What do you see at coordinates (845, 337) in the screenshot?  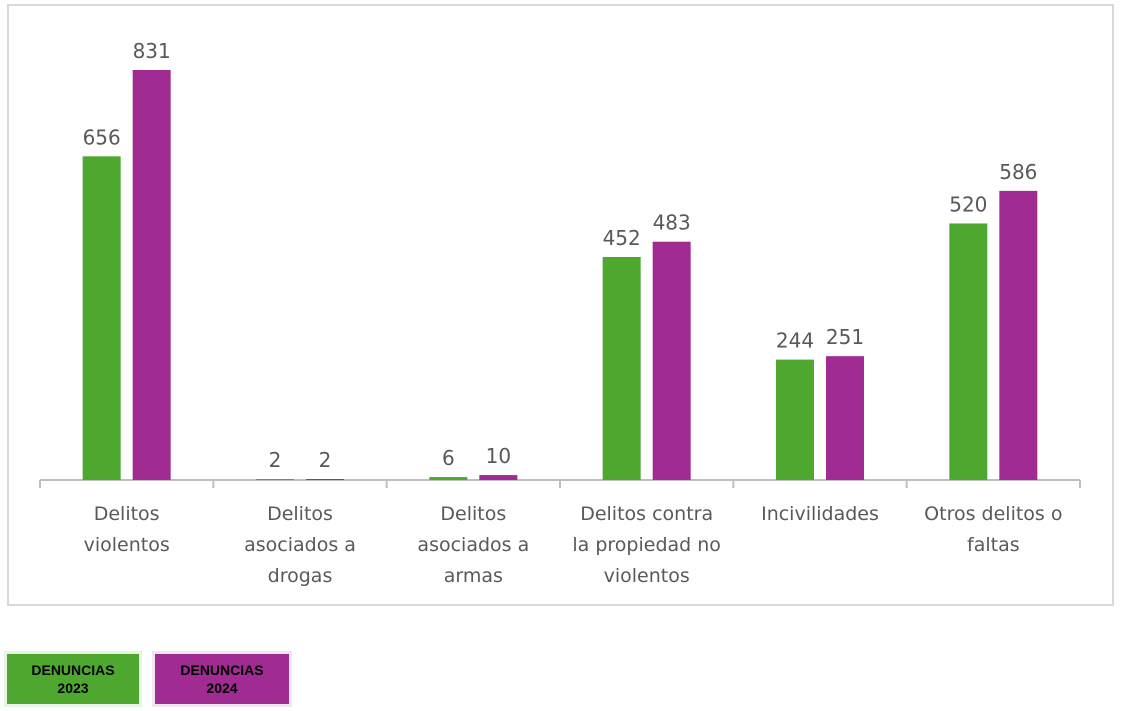 I see `data-label-2024: 251` at bounding box center [845, 337].